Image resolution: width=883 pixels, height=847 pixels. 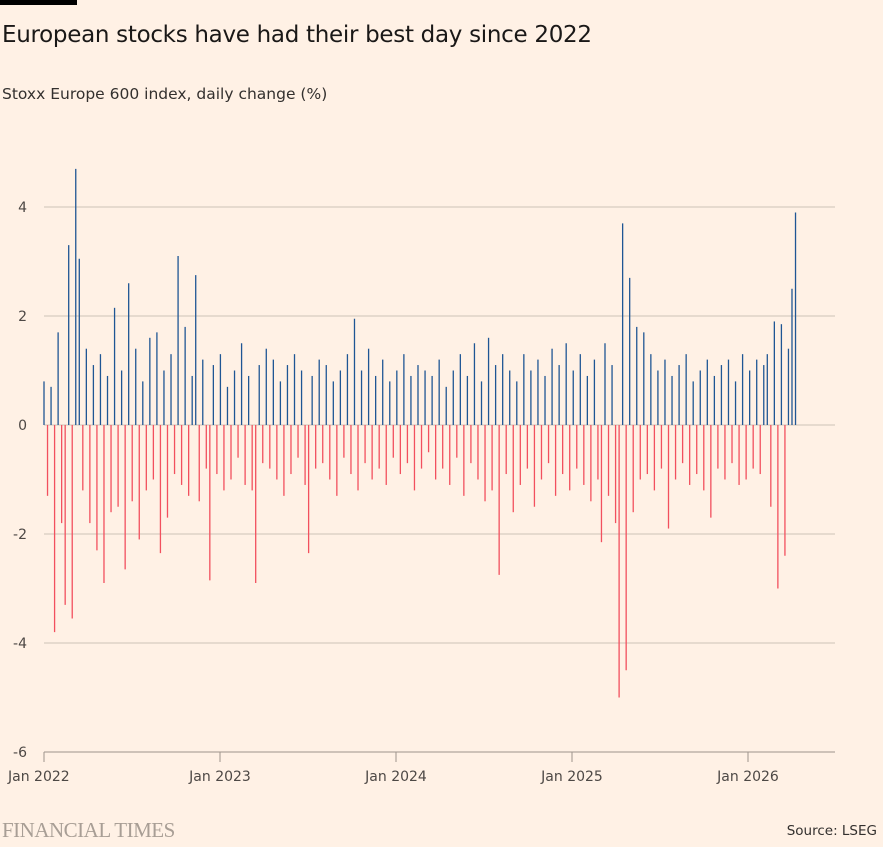 What do you see at coordinates (38, 777) in the screenshot?
I see `x-tick-label: Jan 2022` at bounding box center [38, 777].